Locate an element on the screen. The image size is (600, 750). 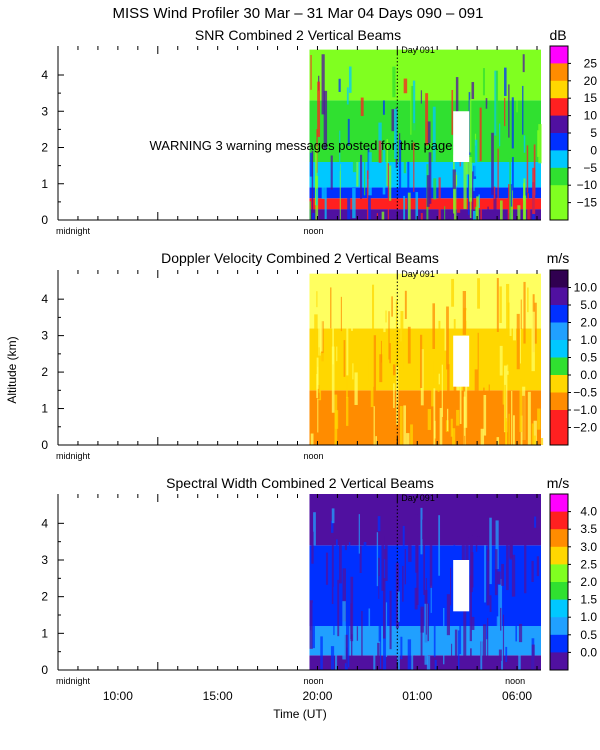
x-axis-label: Time (UT) is located at coordinates (300, 714).